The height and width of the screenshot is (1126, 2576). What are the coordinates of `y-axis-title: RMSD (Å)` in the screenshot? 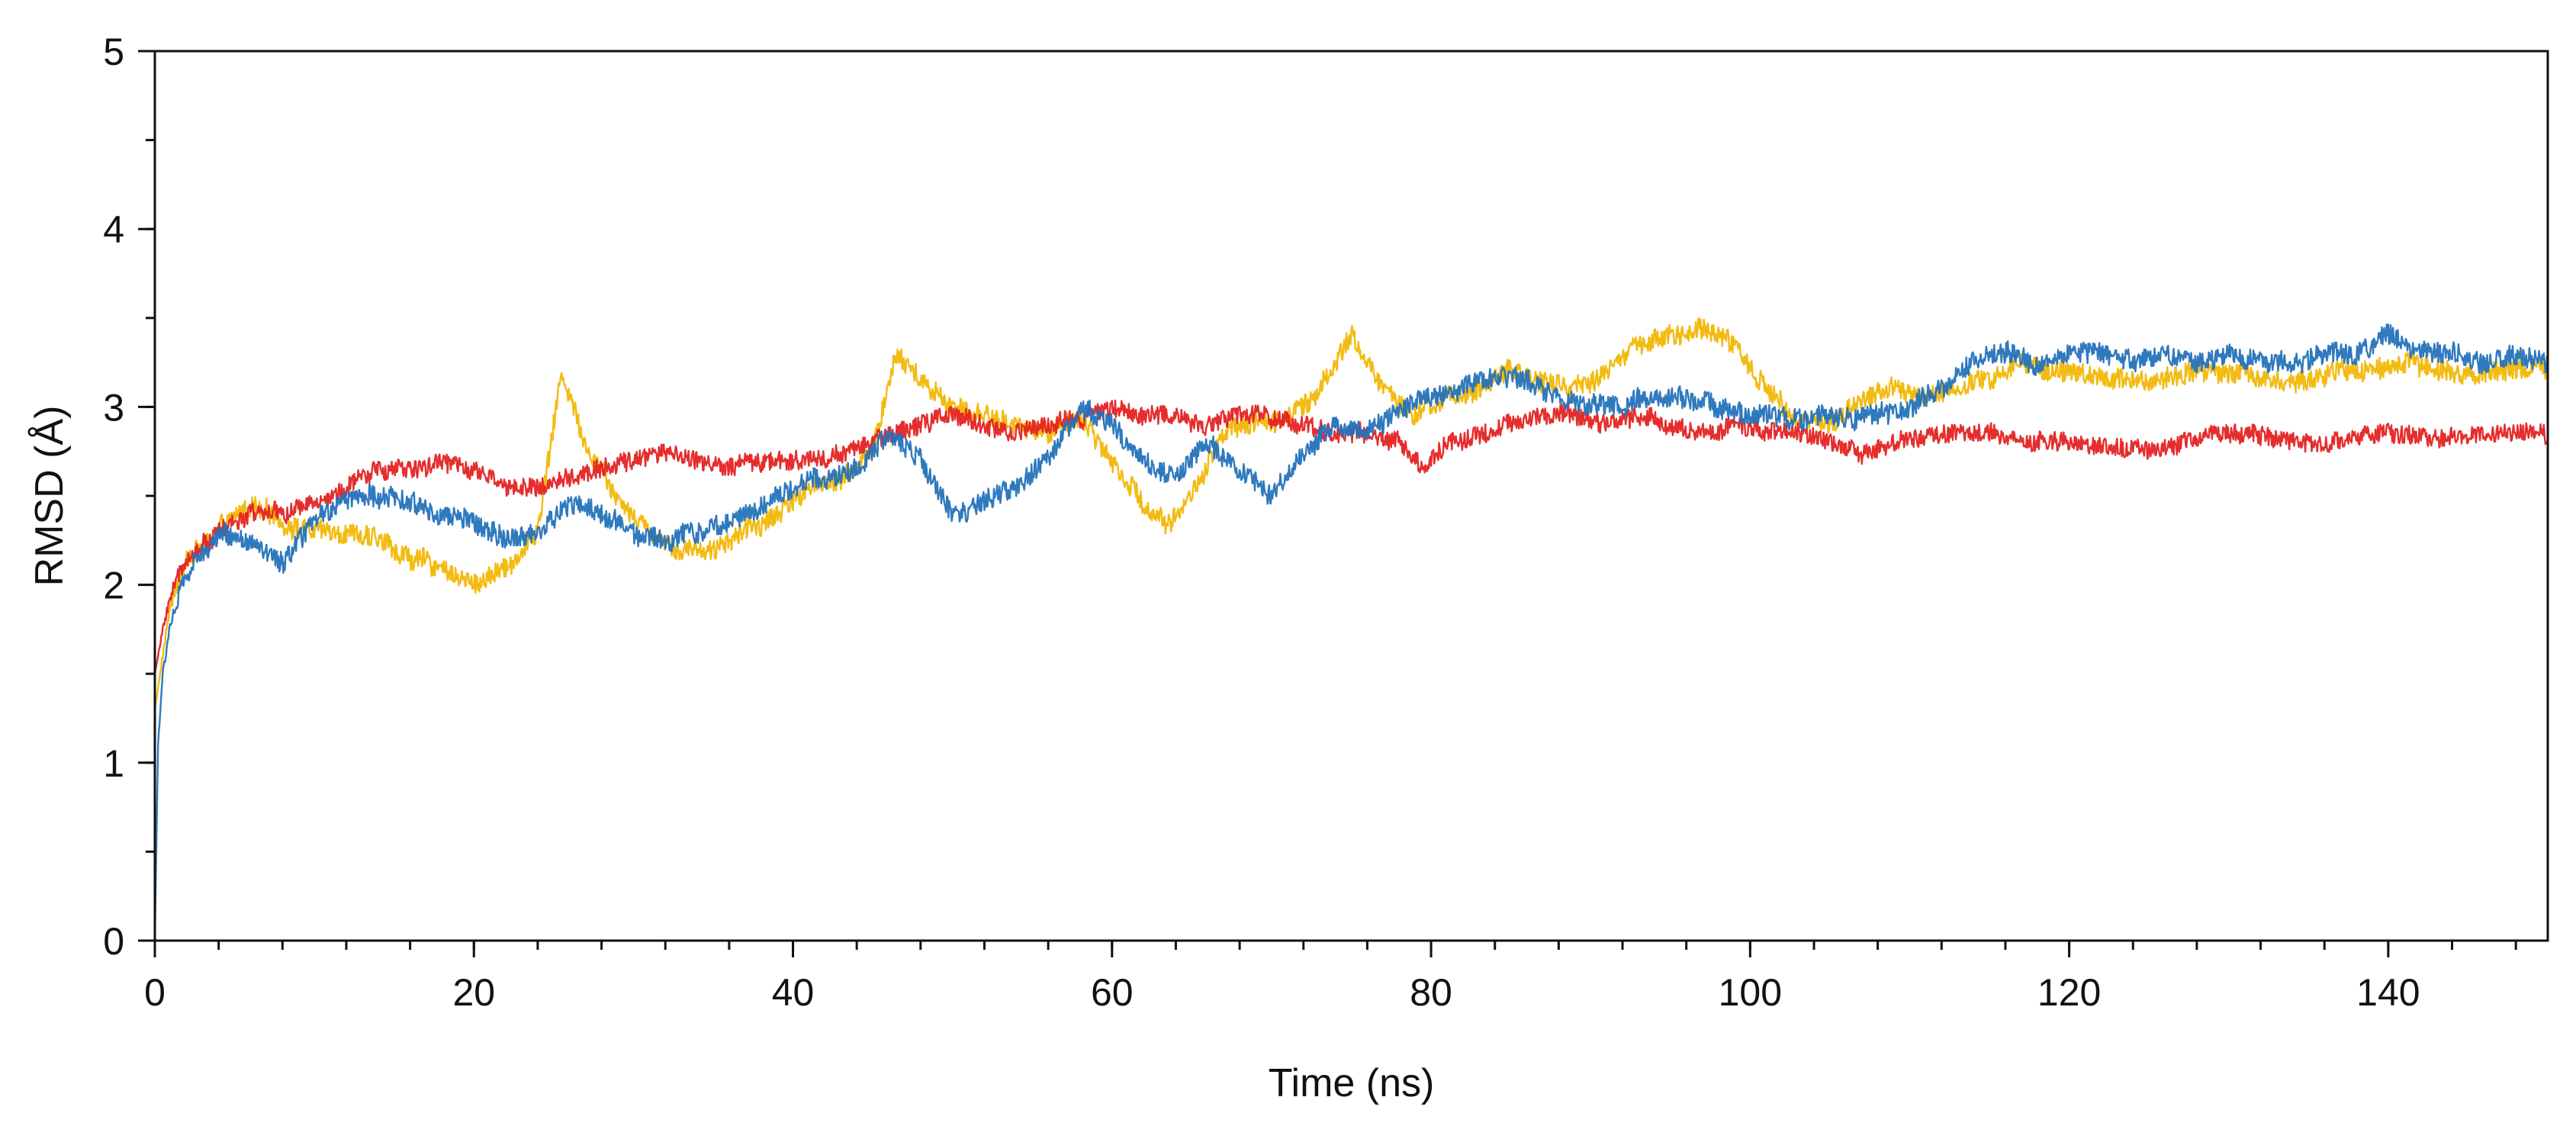 It's located at (49, 496).